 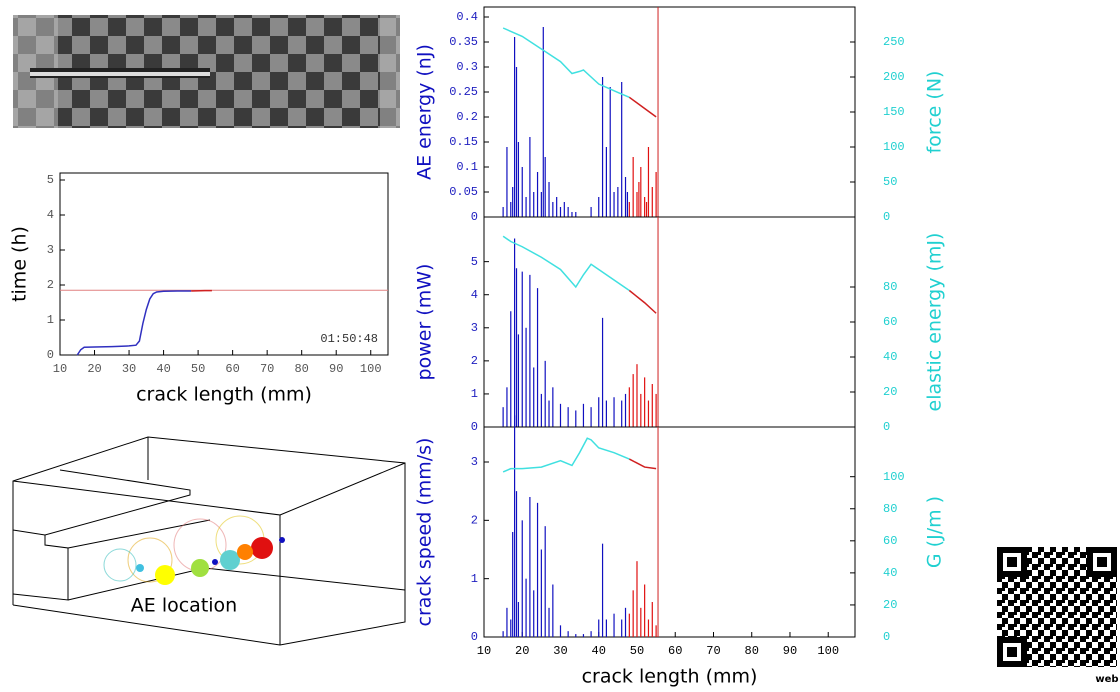 I want to click on y-tick-label: 0.25, so click(x=463, y=92).